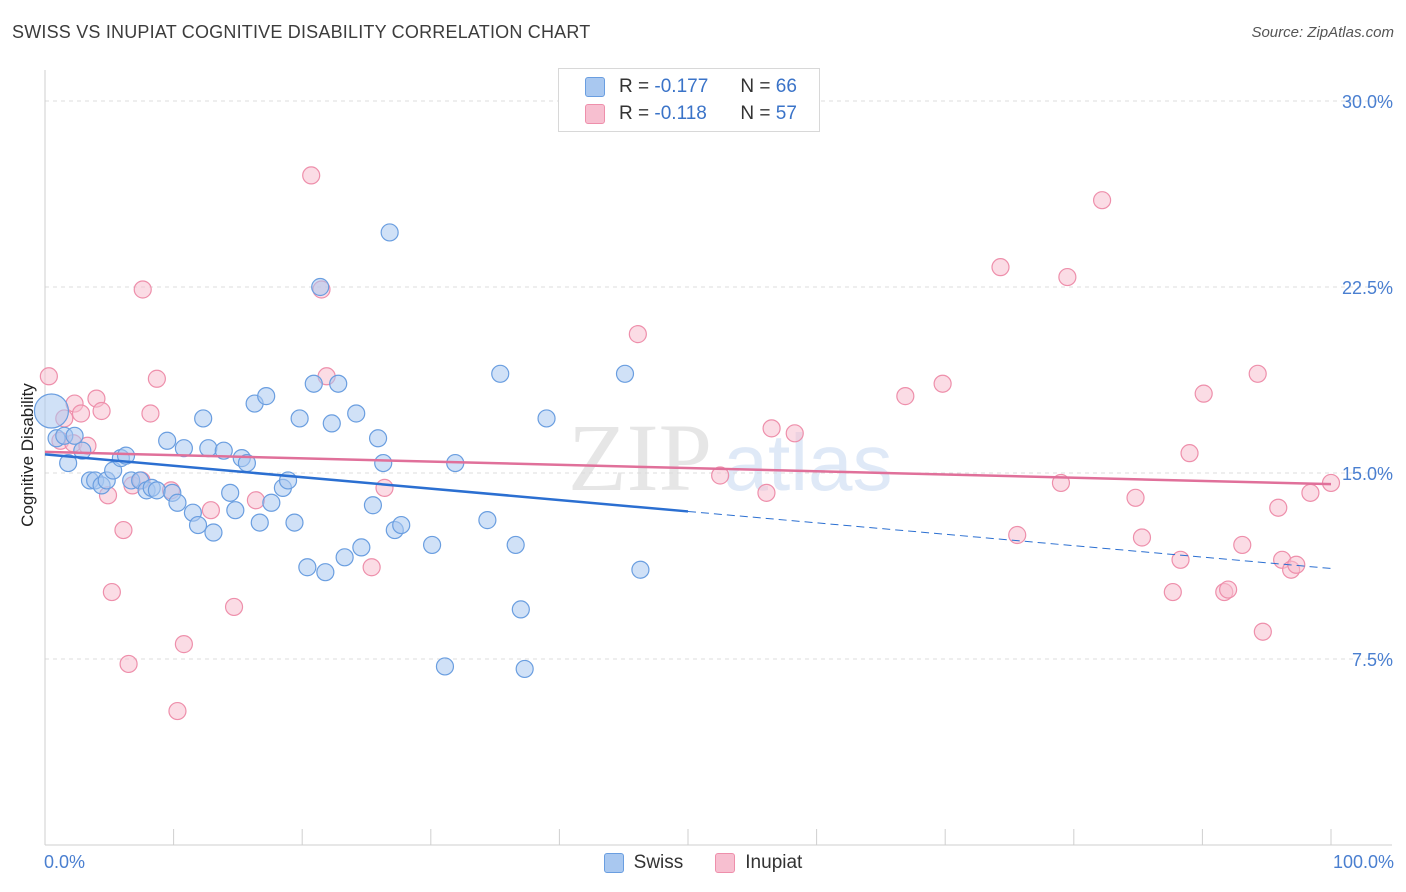 Image resolution: width=1406 pixels, height=892 pixels. Describe the element at coordinates (65, 862) in the screenshot. I see `x-tick-min: 0.0%` at that location.